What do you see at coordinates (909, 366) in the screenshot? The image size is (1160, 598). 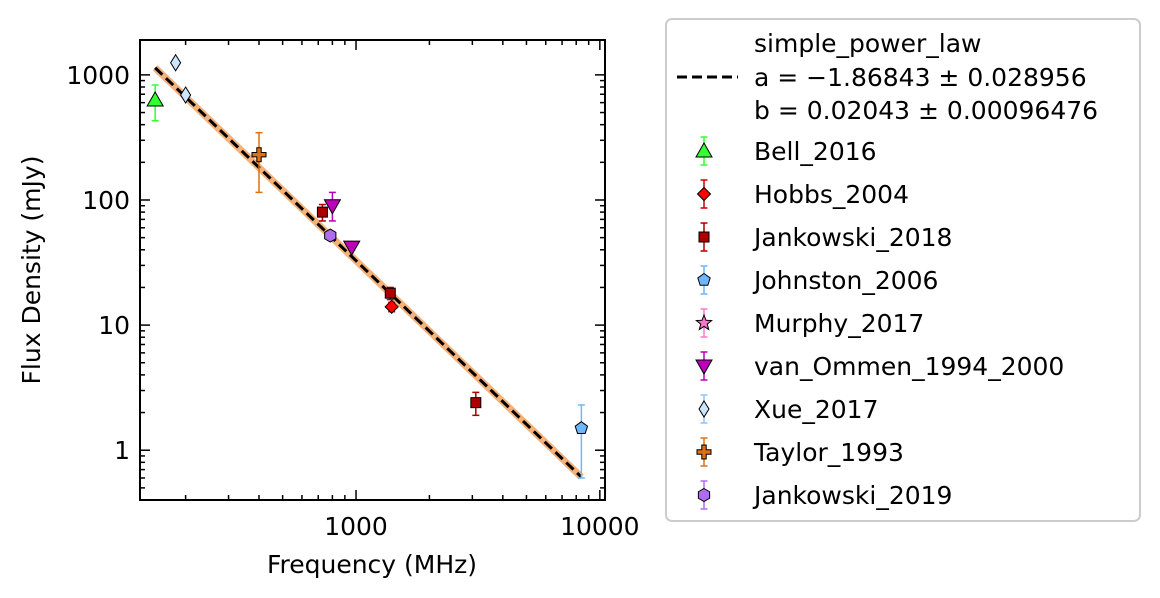 I see `legend-label: van_Ommen_1994_2000` at bounding box center [909, 366].